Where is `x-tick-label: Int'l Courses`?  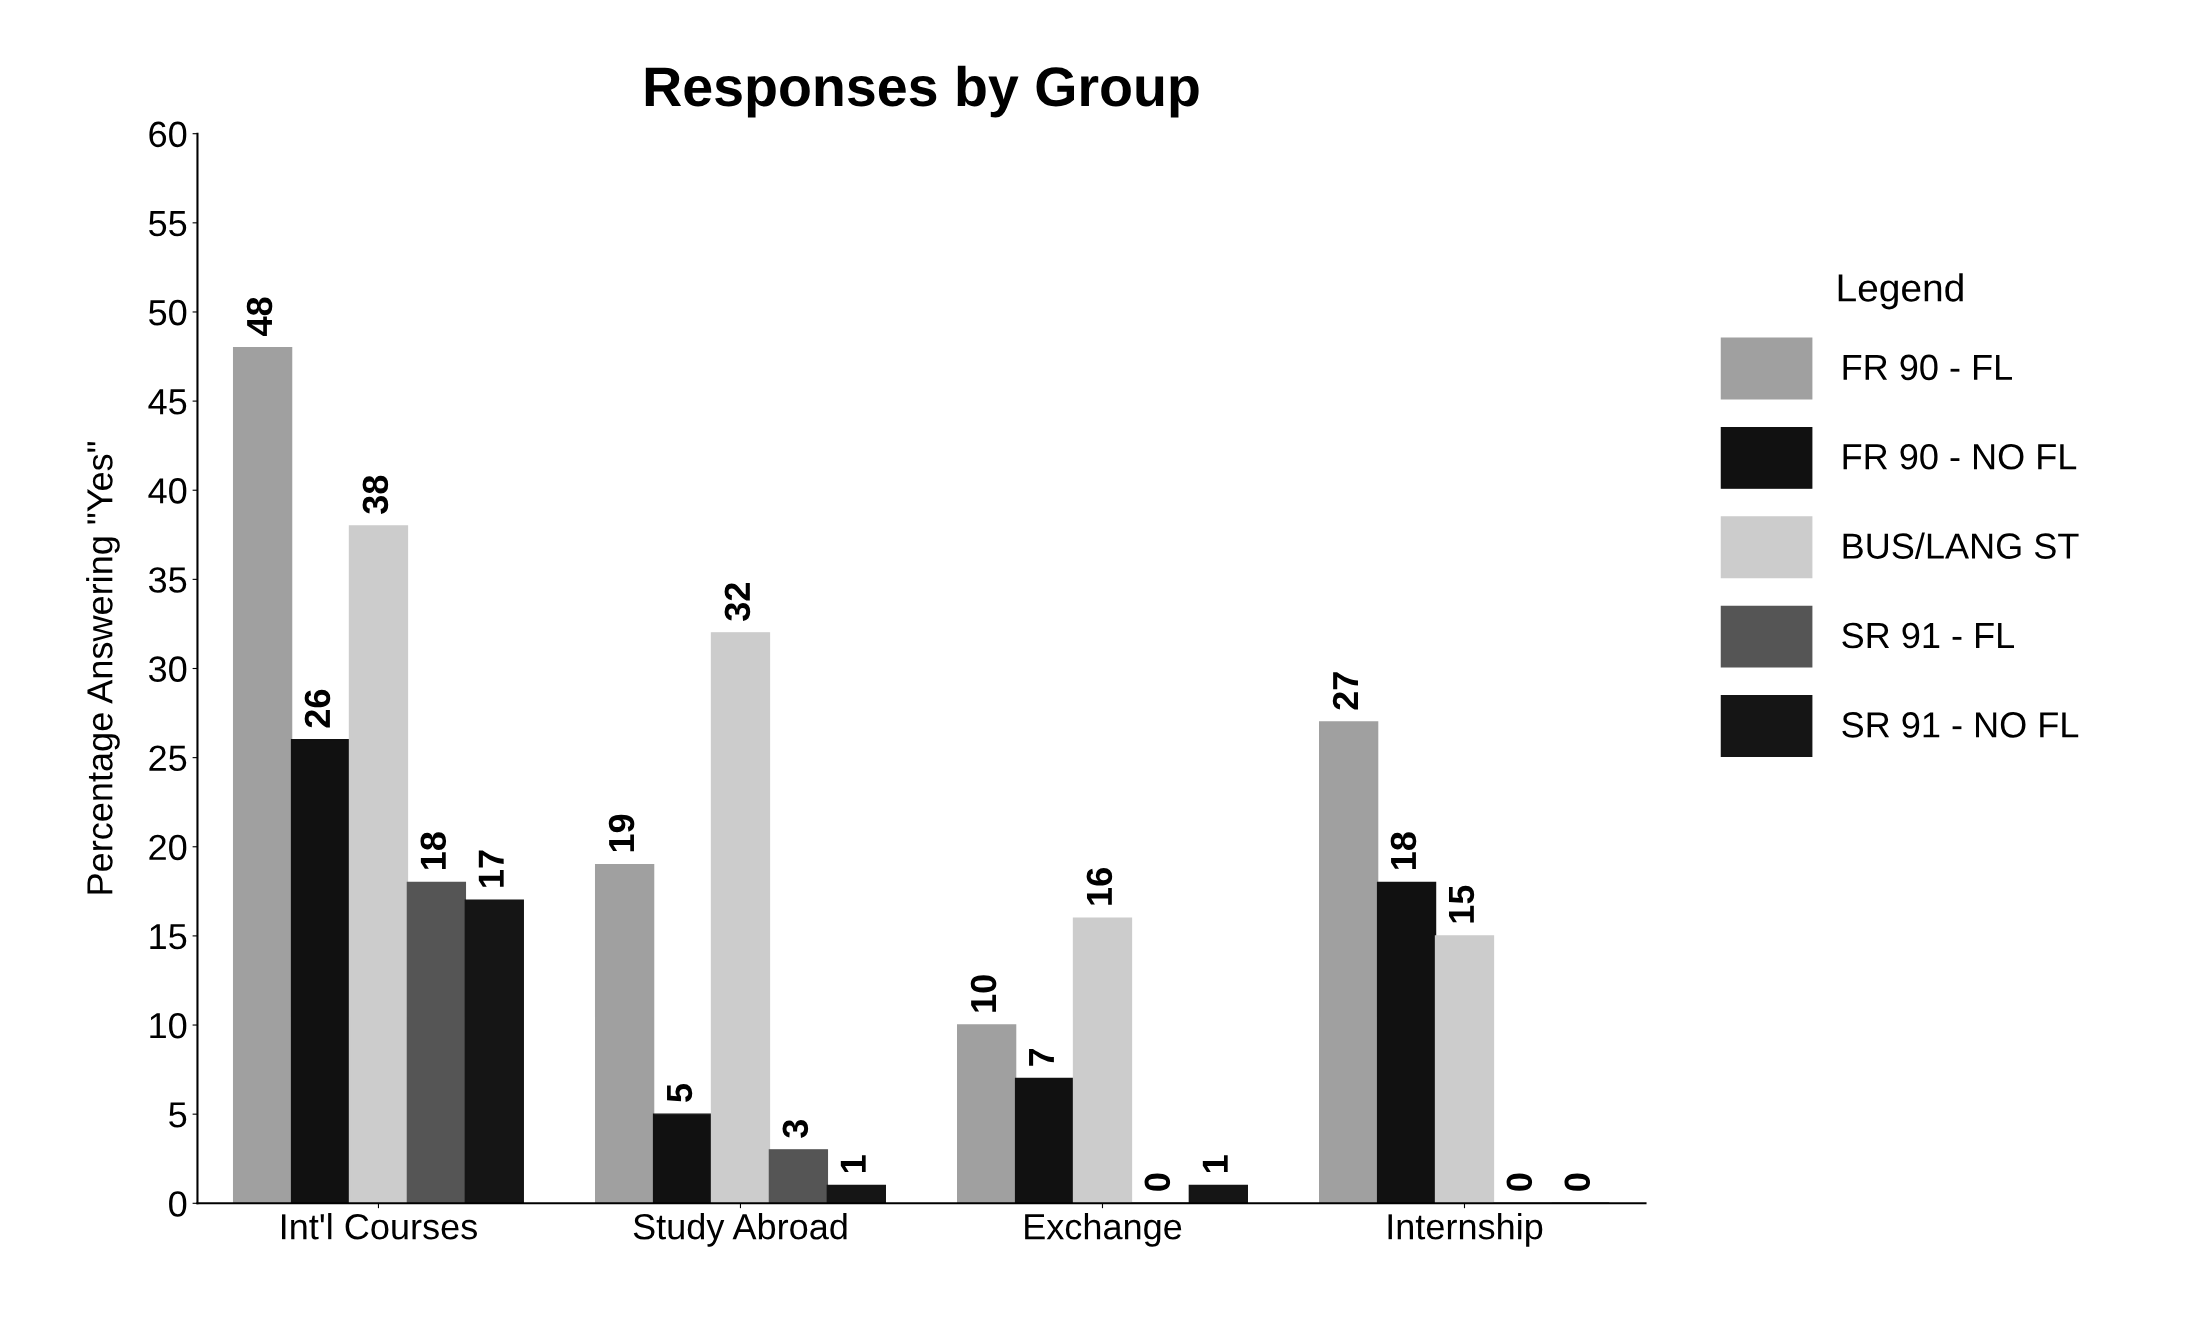
x-tick-label: Int'l Courses is located at coordinates (379, 1226).